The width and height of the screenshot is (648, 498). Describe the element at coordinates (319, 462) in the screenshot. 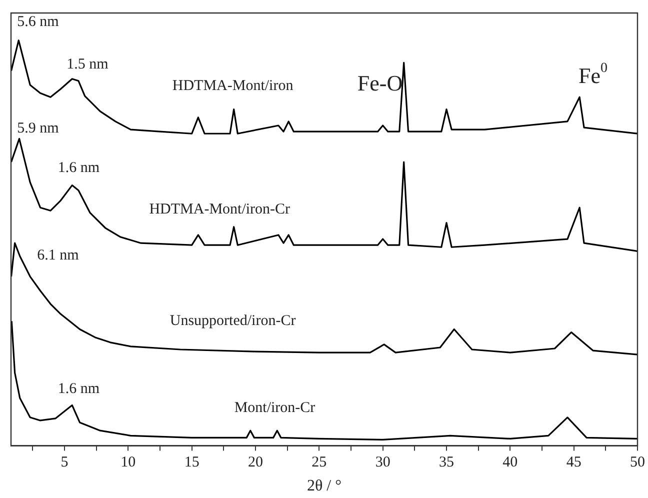

I see `x-tick-label: 25` at that location.